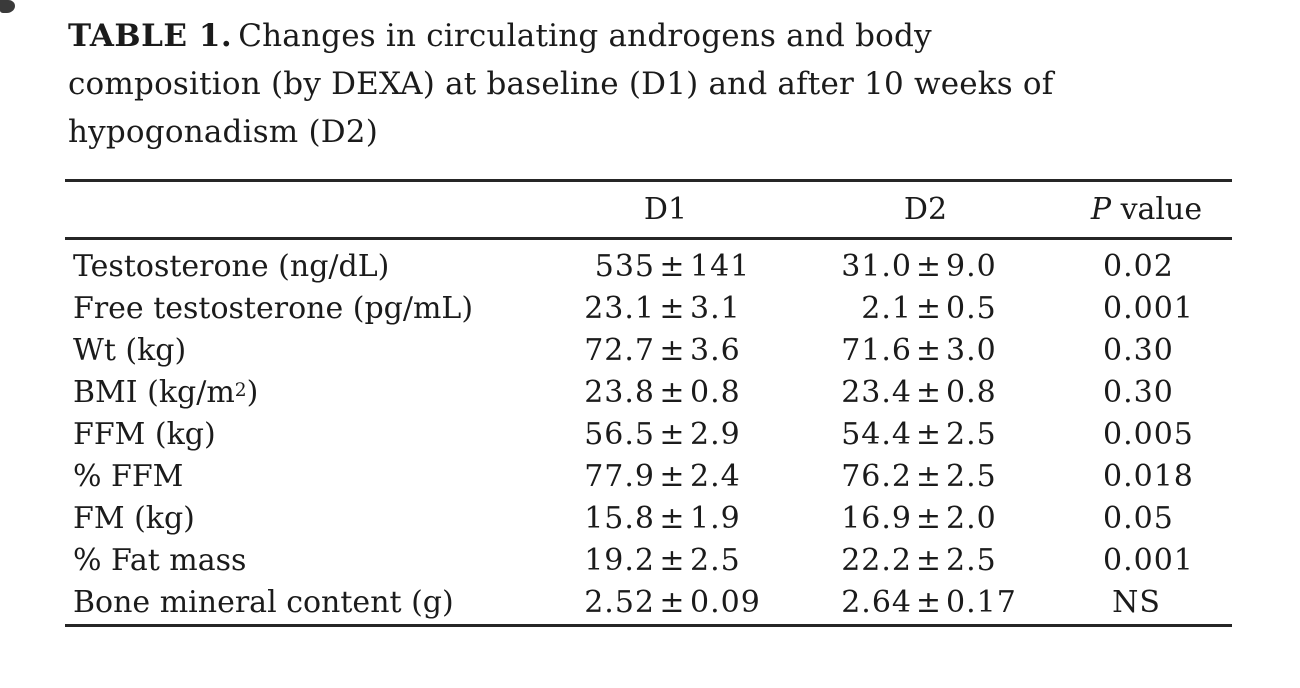 The width and height of the screenshot is (1300, 688). I want to click on header-d2: D2, so click(925, 209).